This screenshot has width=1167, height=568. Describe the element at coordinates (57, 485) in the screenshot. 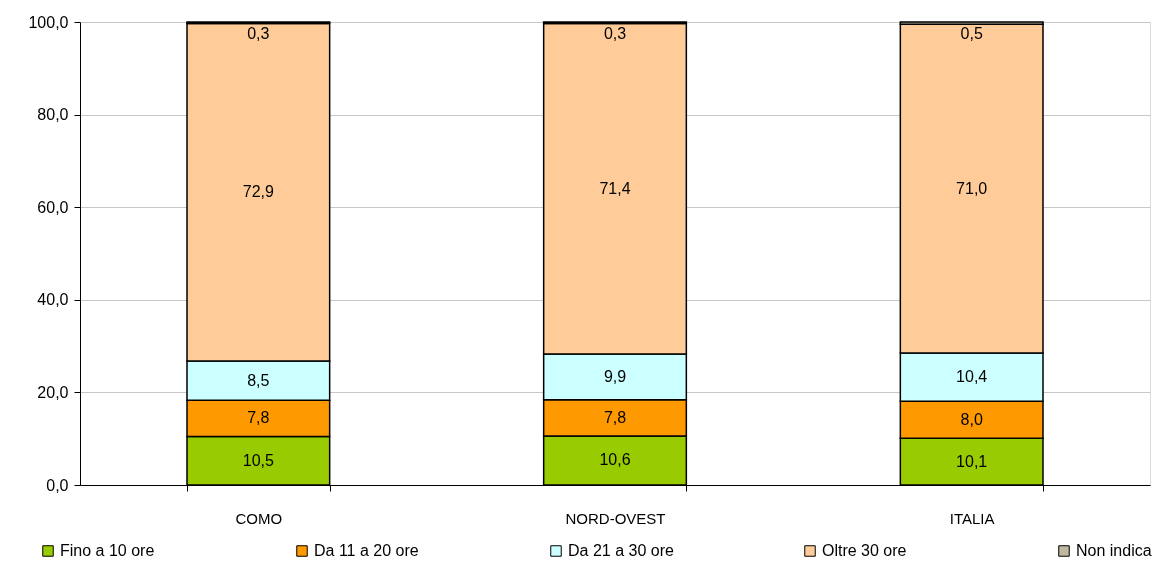

I see `y-tick-label: 0,0` at that location.